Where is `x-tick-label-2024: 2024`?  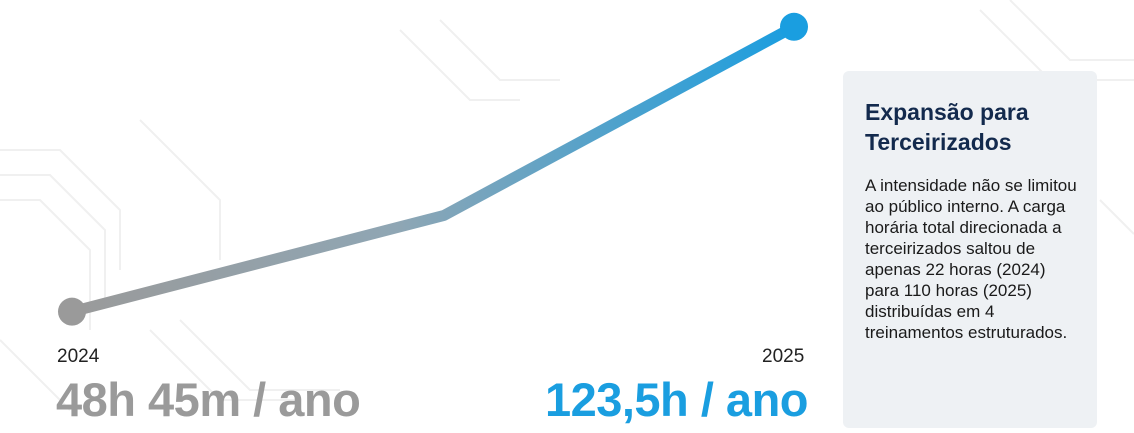 x-tick-label-2024: 2024 is located at coordinates (78, 356).